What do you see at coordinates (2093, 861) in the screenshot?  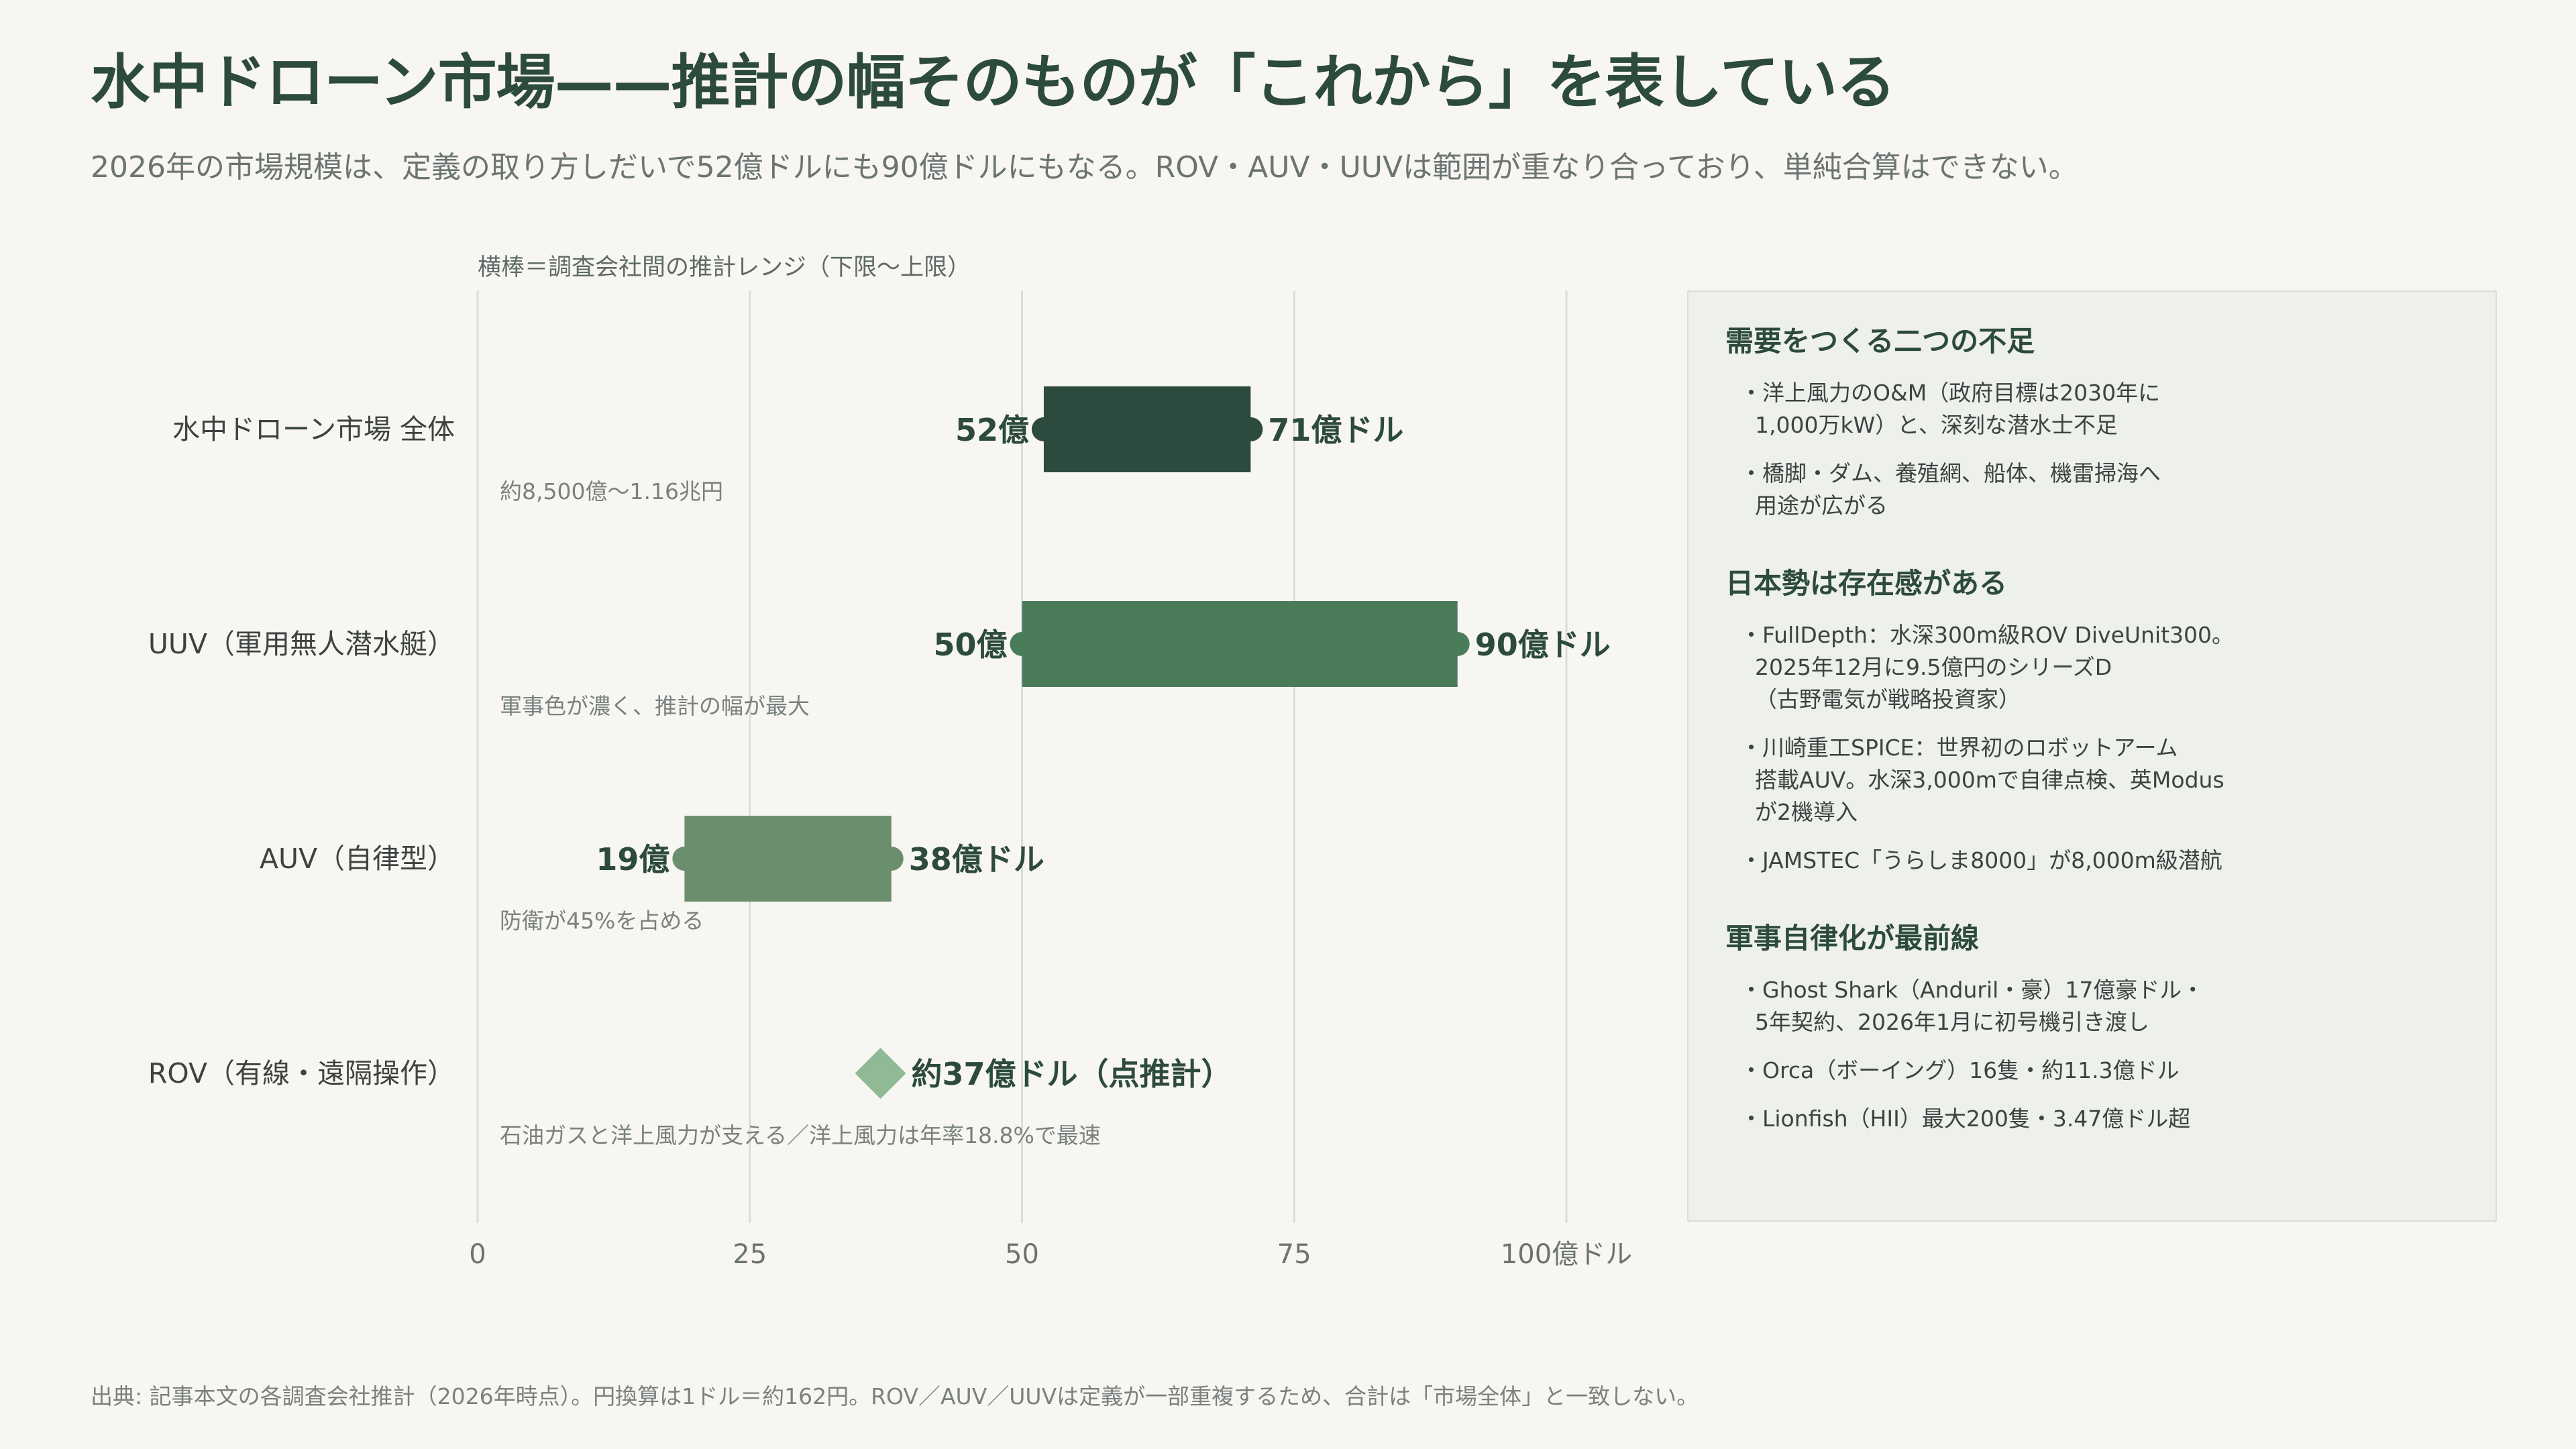 I see `panel-item: JAMSTEC「うらしま8000」が8,000m級潜航` at bounding box center [2093, 861].